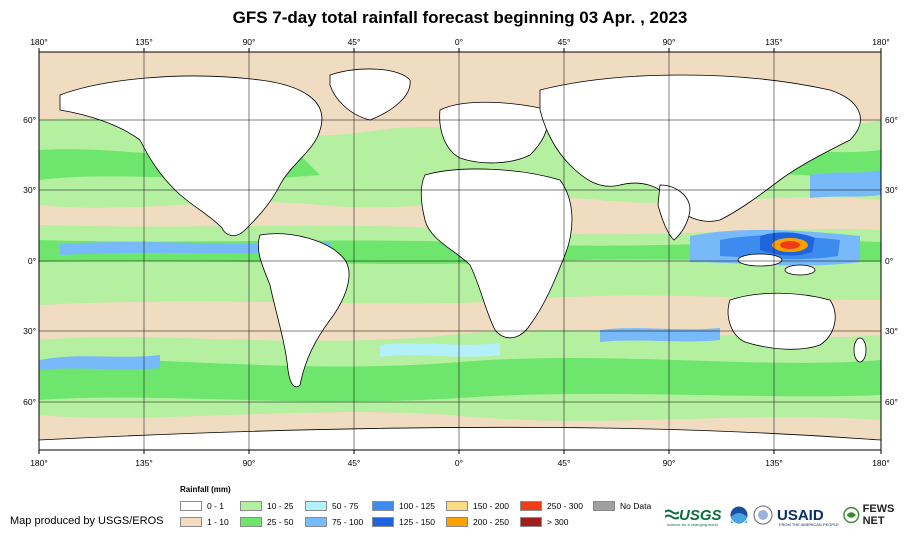  I want to click on legend-item: 0 - 1, so click(202, 506).